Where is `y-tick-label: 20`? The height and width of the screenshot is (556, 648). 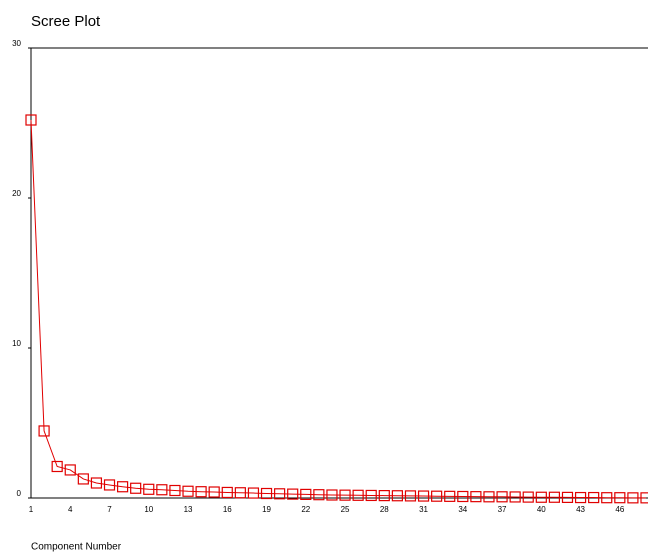 y-tick-label: 20 is located at coordinates (16, 193).